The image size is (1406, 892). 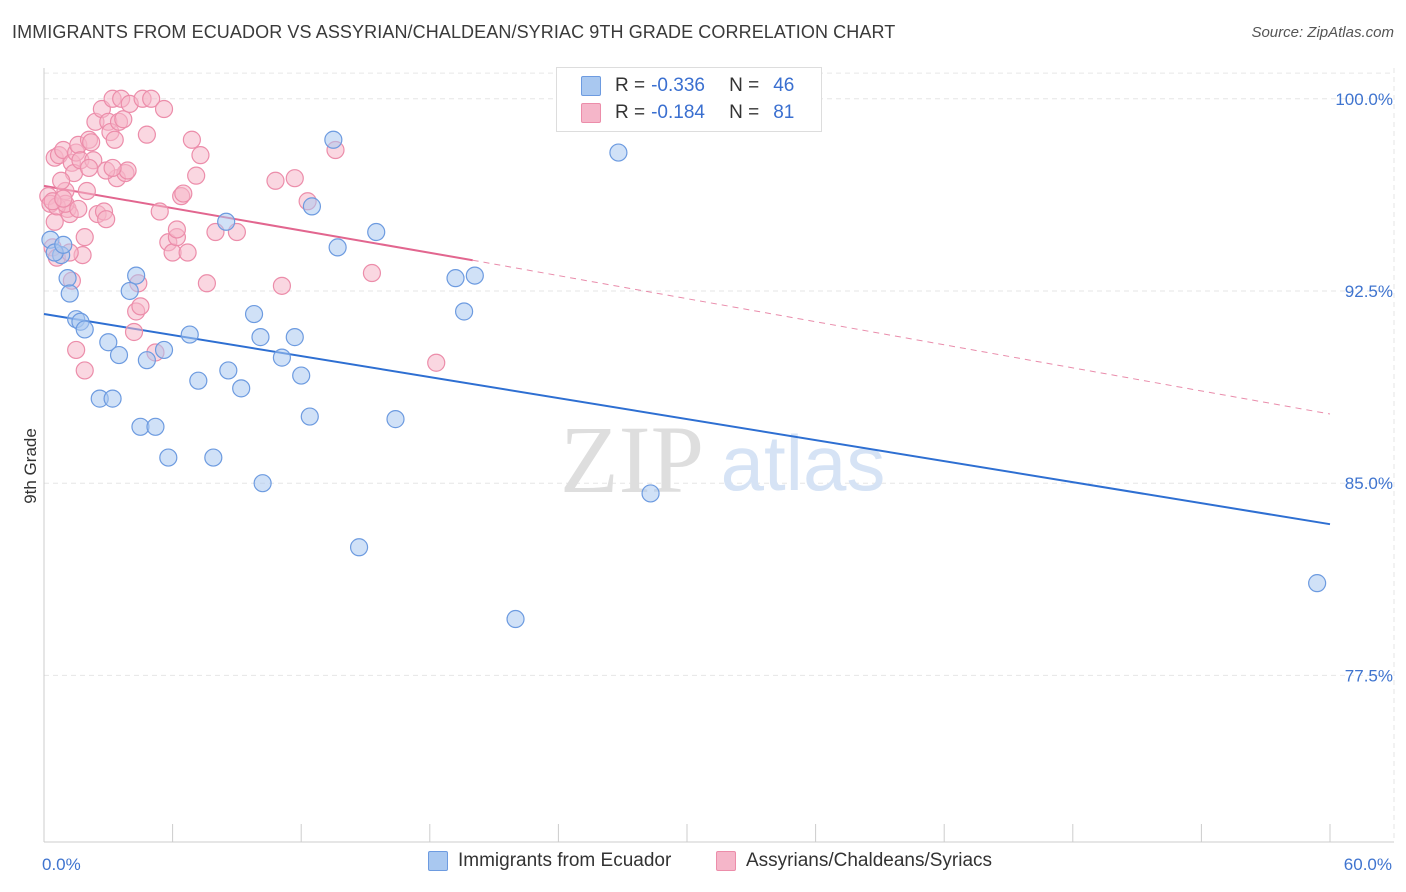 What do you see at coordinates (1369, 675) in the screenshot?
I see `y-tick-label: 77.5%` at bounding box center [1369, 675].